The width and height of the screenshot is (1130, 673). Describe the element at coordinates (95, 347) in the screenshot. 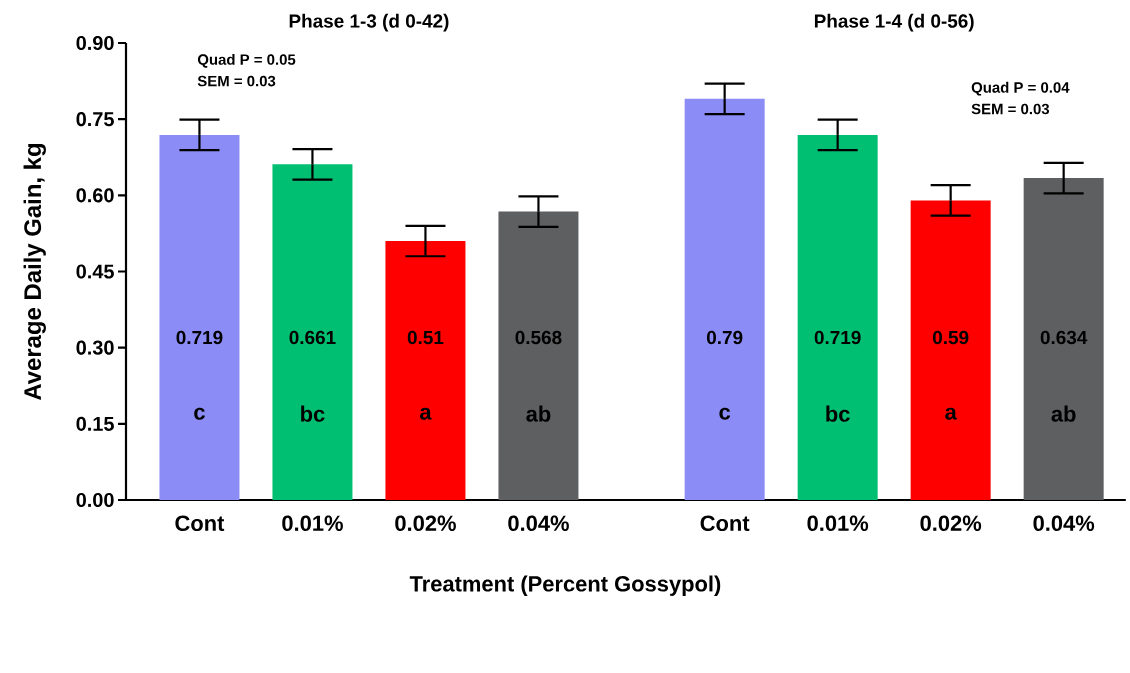

I see `y-tick-label: 0.30` at that location.